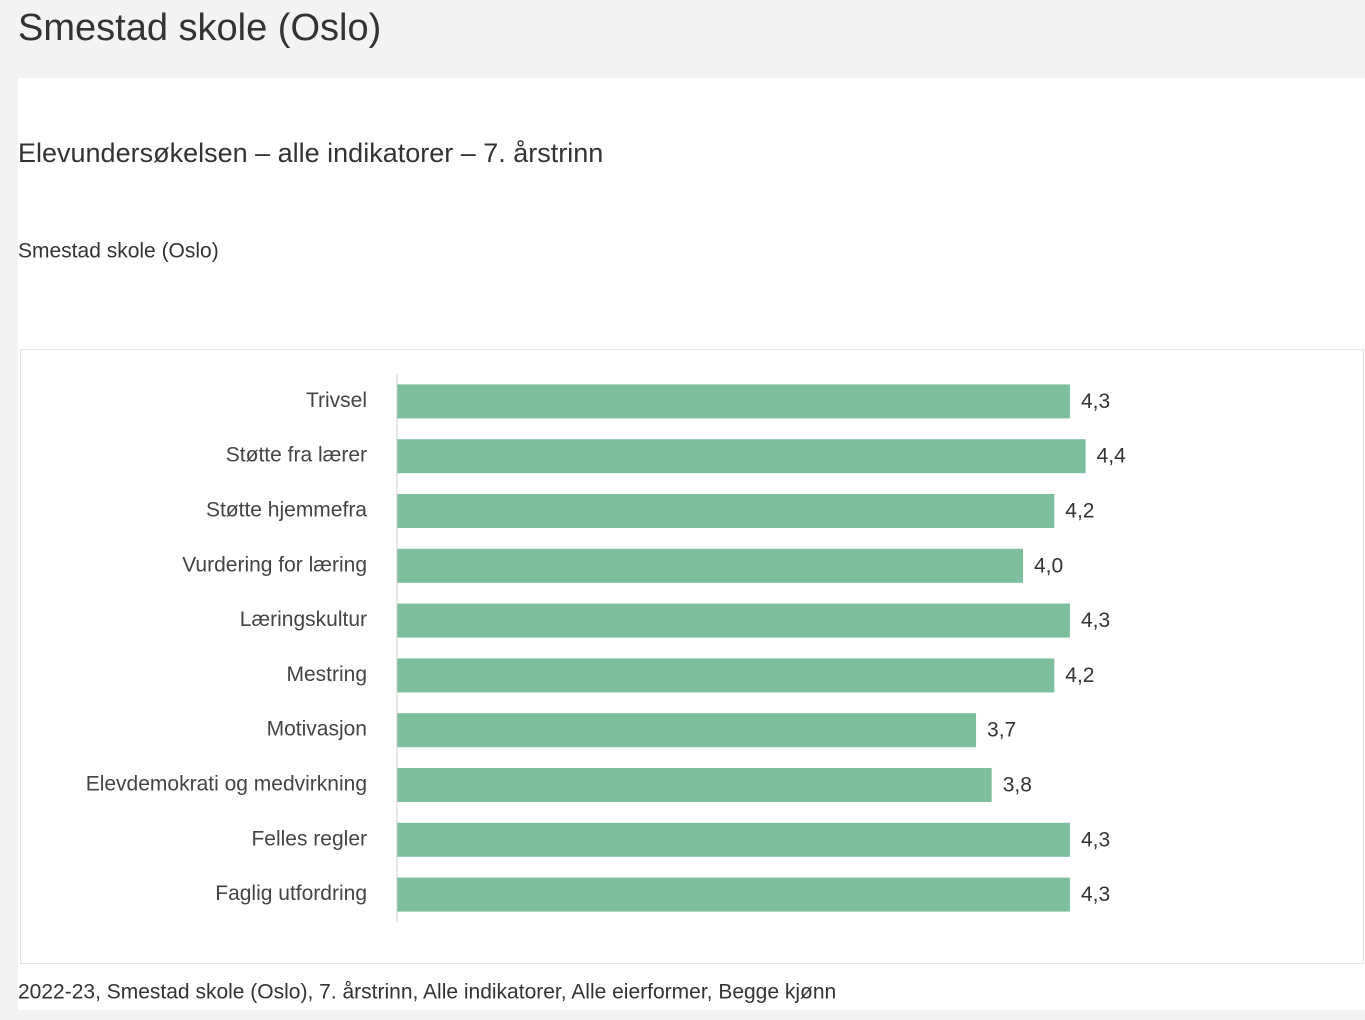 The height and width of the screenshot is (1020, 1365). Describe the element at coordinates (118, 251) in the screenshot. I see `chart-subtitle: Smestad skole (Oslo)` at that location.